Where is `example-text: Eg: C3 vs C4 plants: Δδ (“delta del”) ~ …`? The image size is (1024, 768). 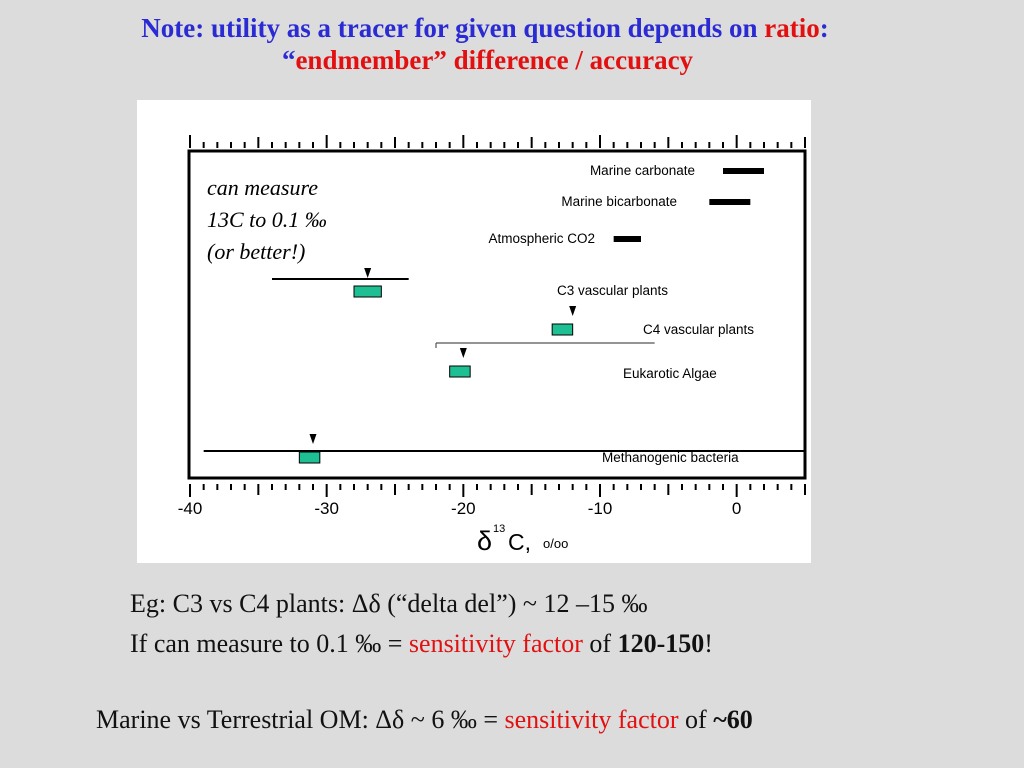
example-text: Eg: C3 vs C4 plants: Δδ (“delta del”) ~ … is located at coordinates (389, 603).